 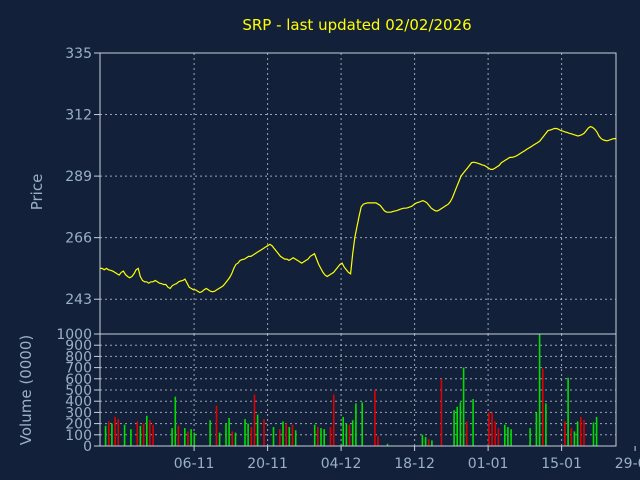 I want to click on volume-tick-label: 800, so click(x=78, y=357).